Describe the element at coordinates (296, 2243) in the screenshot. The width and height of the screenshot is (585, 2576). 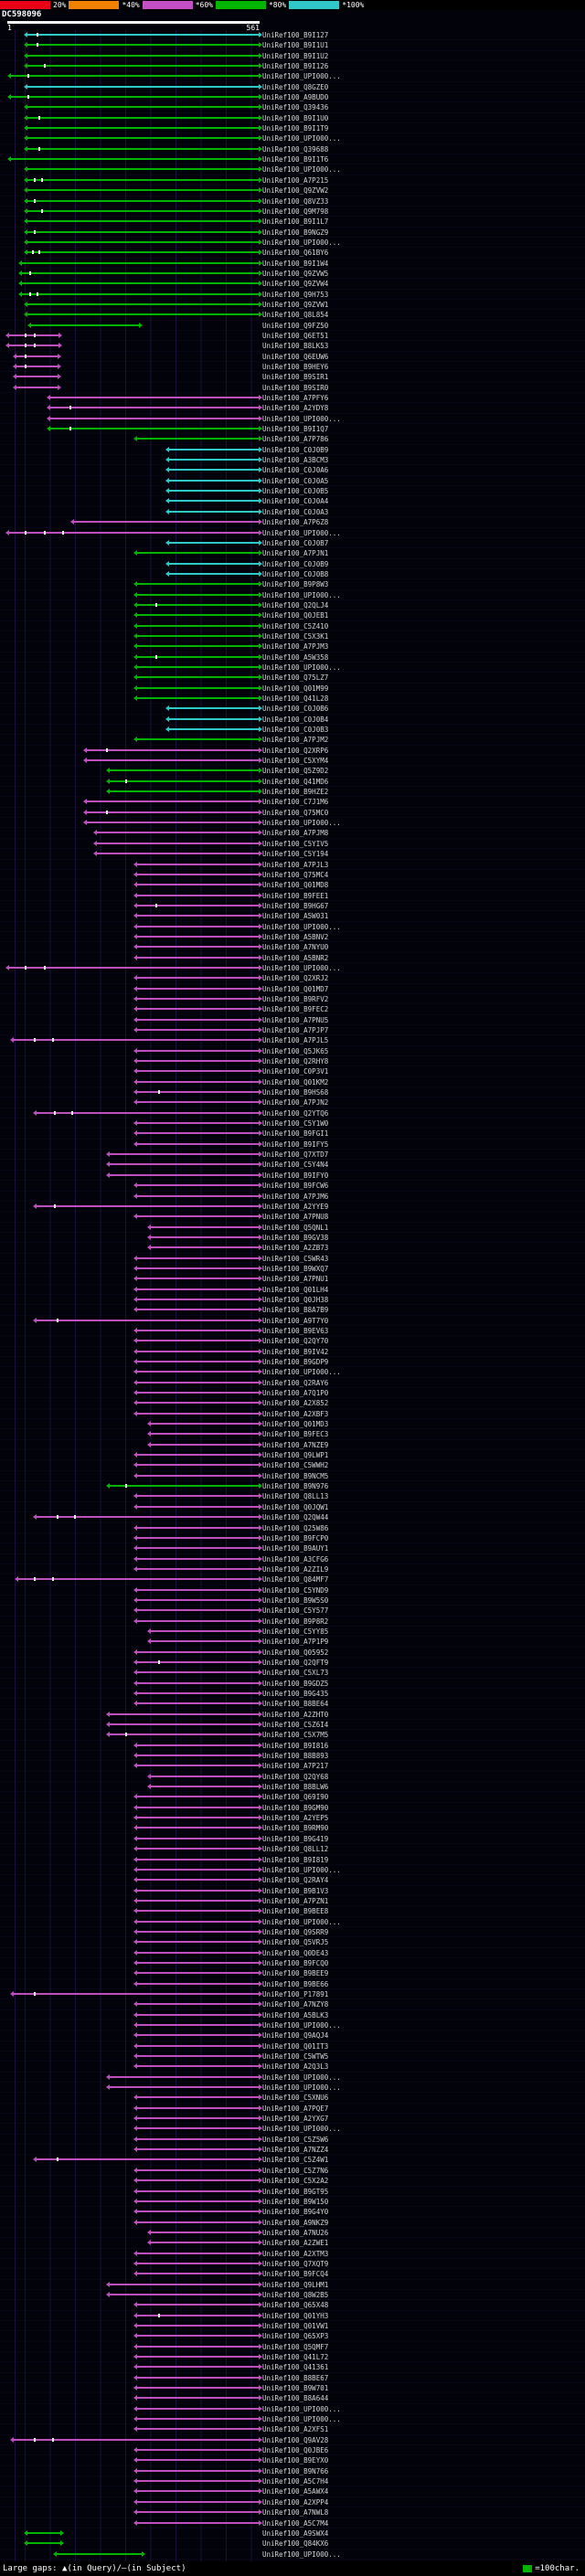
I see `hit-label: UniRef100_A2ZWE1` at that location.